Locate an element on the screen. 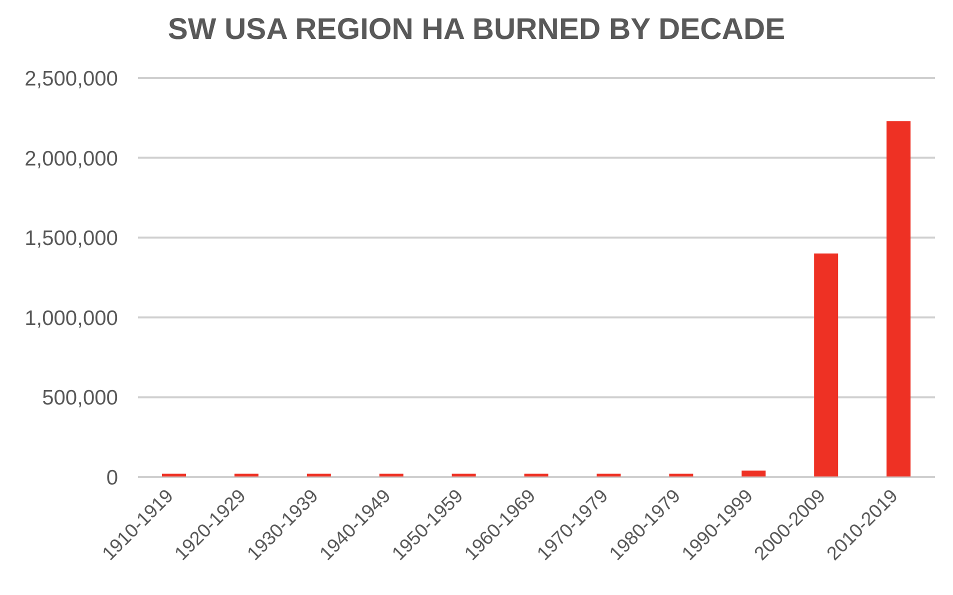 The width and height of the screenshot is (953, 595). y-tick-label: 2,000,000 is located at coordinates (71, 158).